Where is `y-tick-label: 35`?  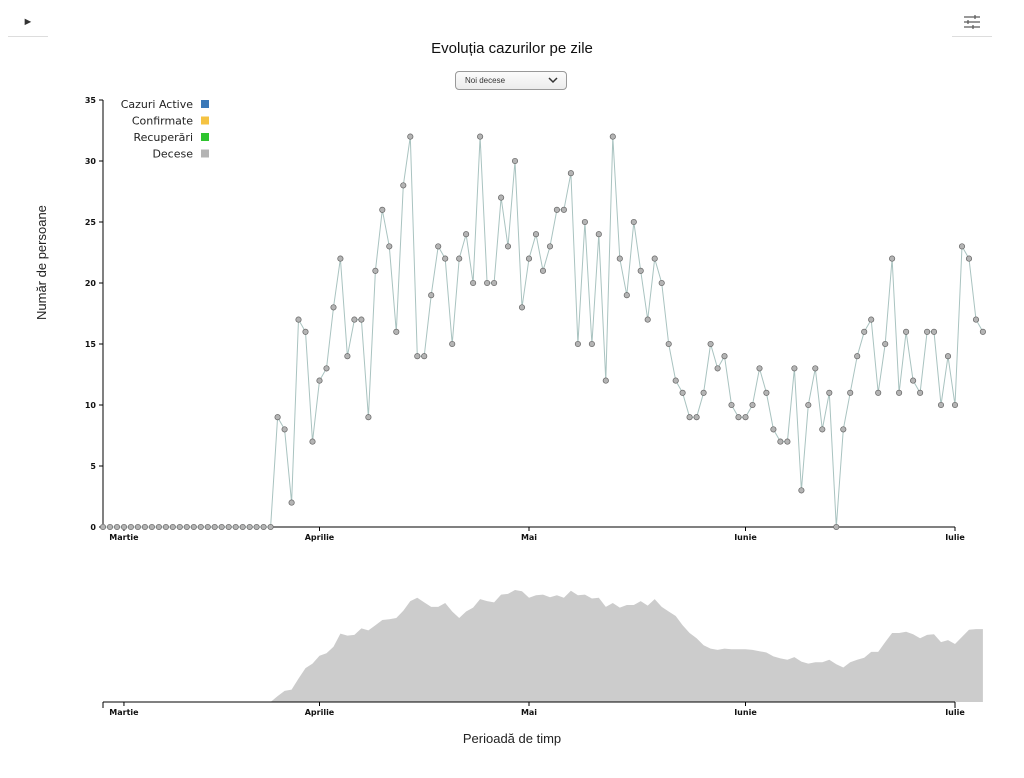
y-tick-label: 35 is located at coordinates (91, 100).